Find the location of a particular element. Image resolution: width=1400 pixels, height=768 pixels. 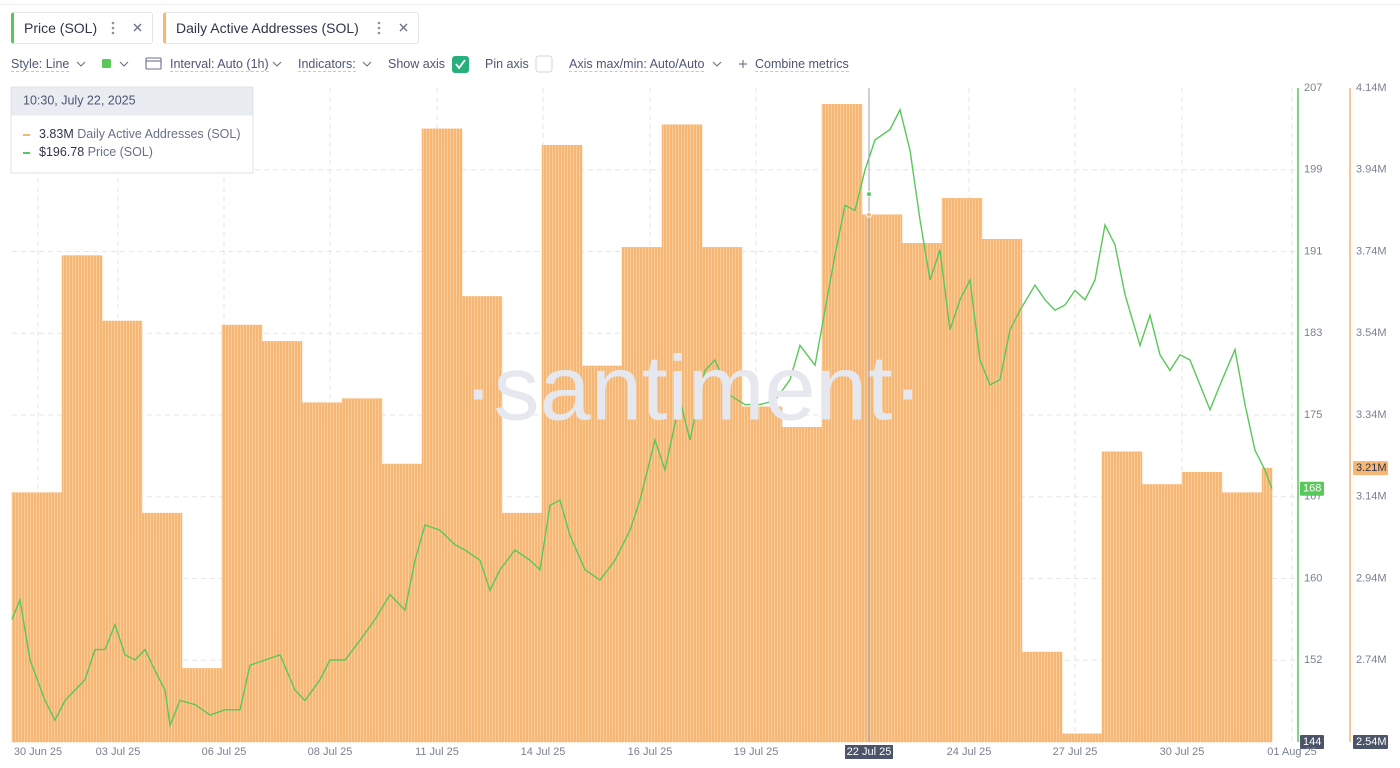

y-tick-label: 199 is located at coordinates (1313, 170).